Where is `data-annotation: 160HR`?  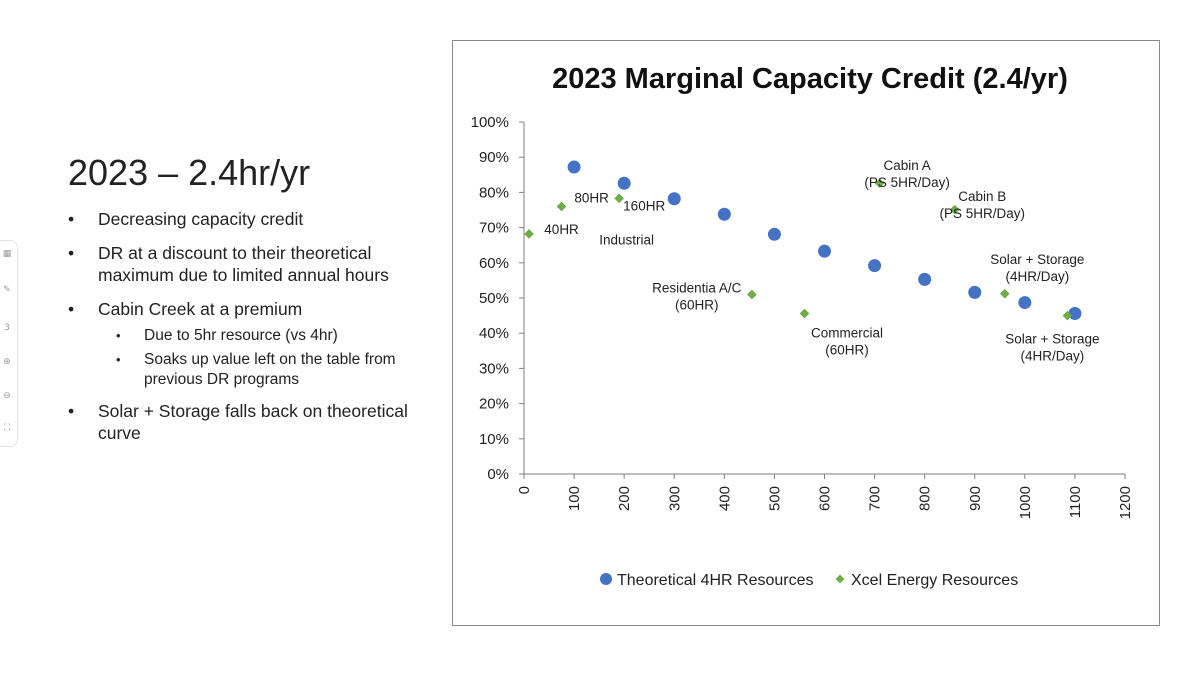 data-annotation: 160HR is located at coordinates (644, 206).